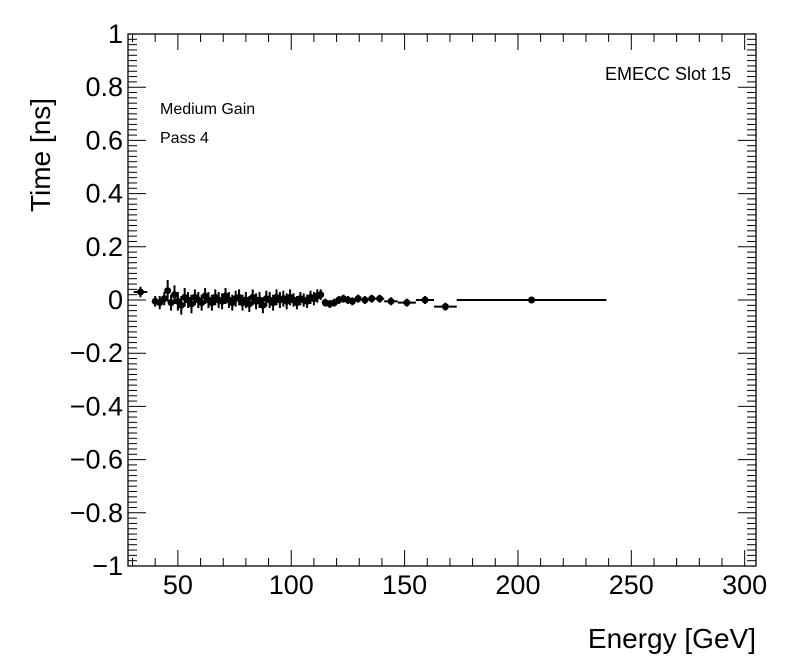 The height and width of the screenshot is (672, 796). What do you see at coordinates (104, 140) in the screenshot?
I see `y-tick-label: 0.6` at bounding box center [104, 140].